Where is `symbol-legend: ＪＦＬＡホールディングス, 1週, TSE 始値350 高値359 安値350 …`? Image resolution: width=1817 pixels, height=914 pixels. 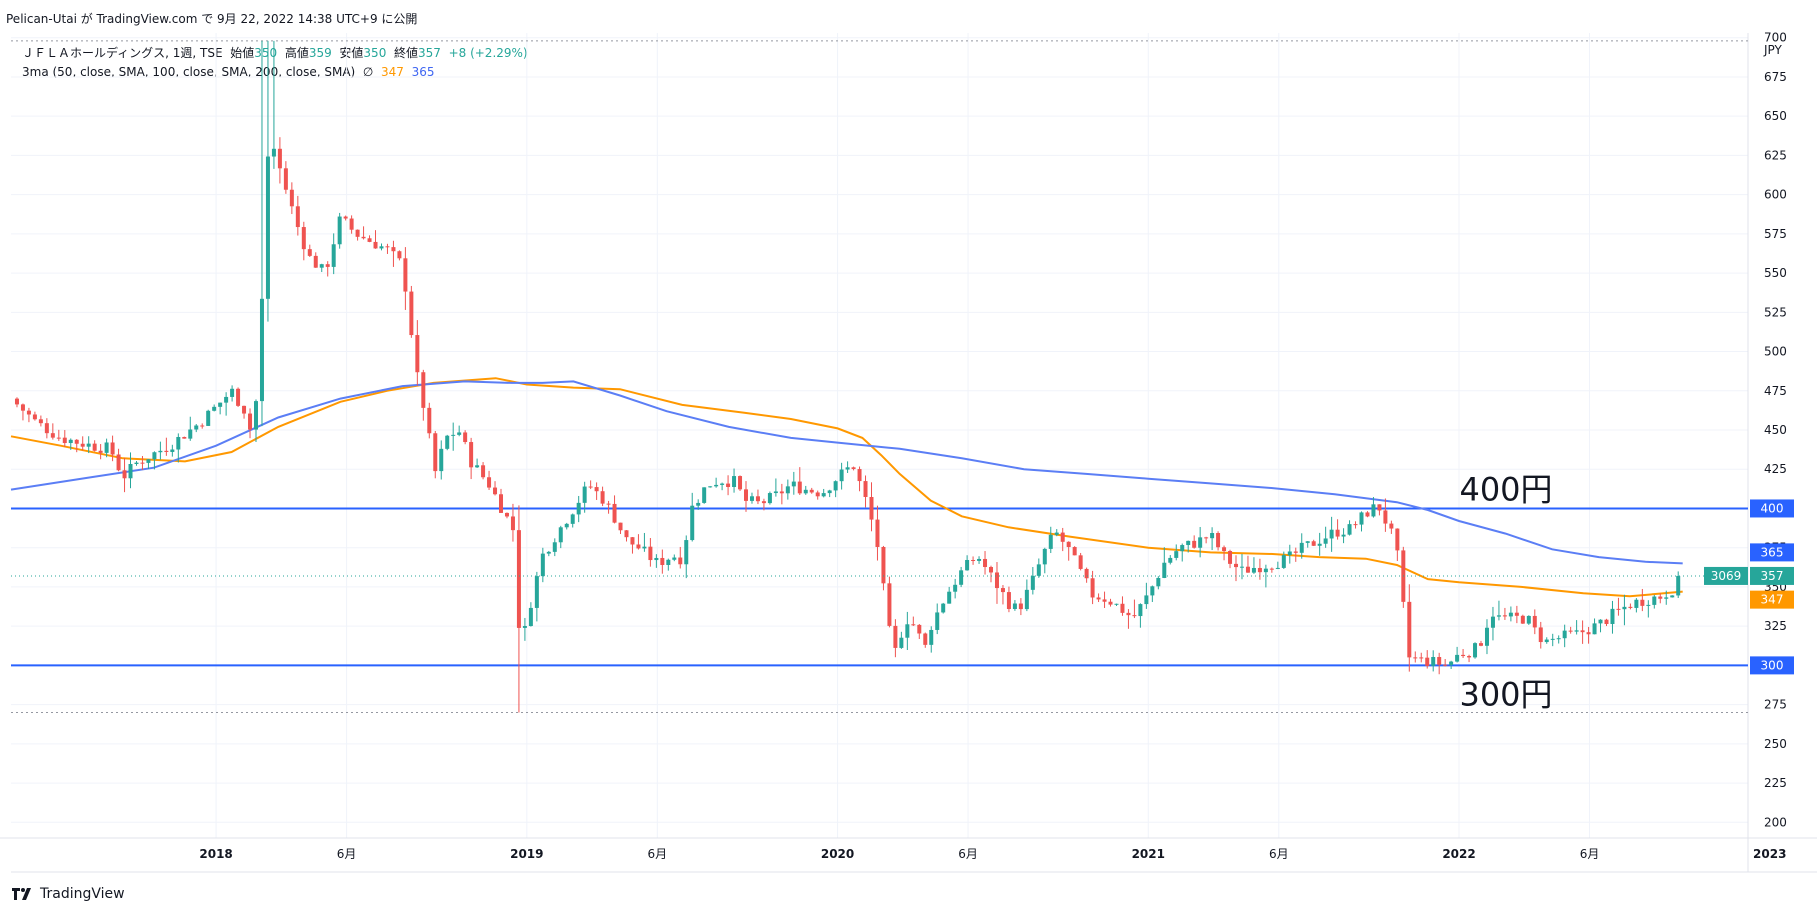 symbol-legend: ＪＦＬＡホールディングス, 1週, TSE 始値350 高値359 安値350 … is located at coordinates (275, 52).